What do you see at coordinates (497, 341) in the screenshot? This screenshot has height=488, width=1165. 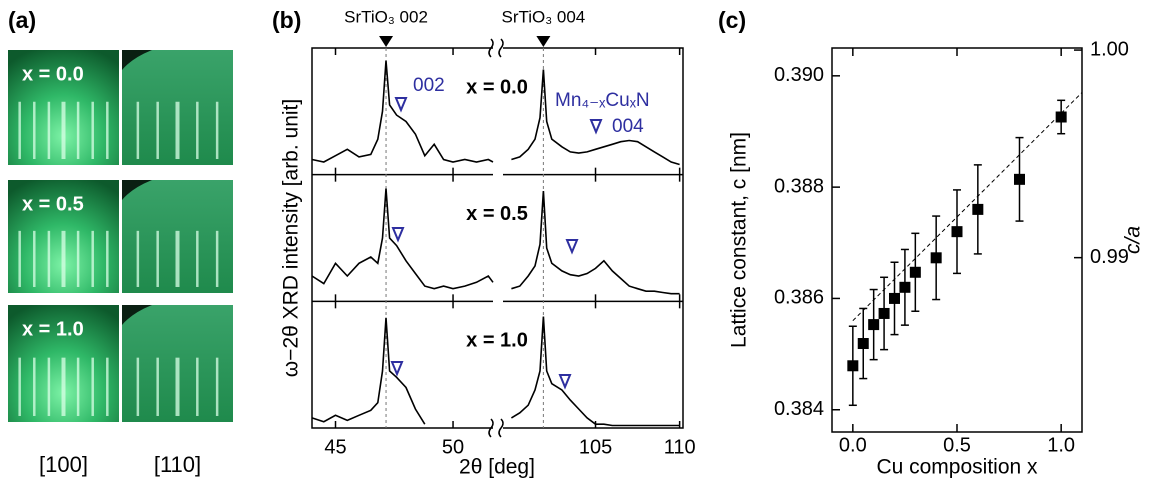 I see `series-label: x = 1.0` at bounding box center [497, 341].